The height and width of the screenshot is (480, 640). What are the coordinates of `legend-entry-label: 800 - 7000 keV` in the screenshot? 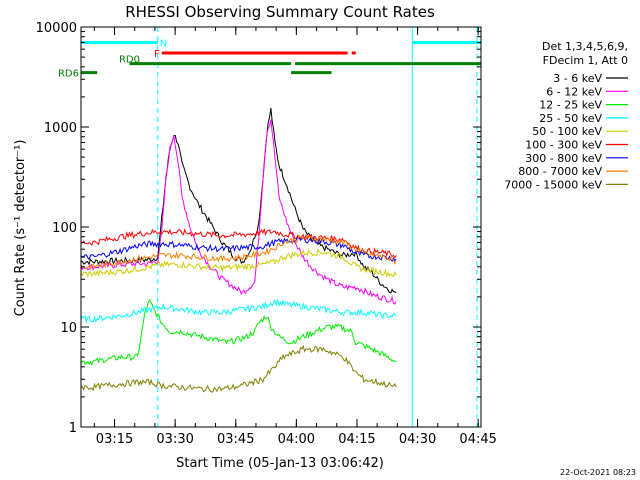 It's located at (560, 171).